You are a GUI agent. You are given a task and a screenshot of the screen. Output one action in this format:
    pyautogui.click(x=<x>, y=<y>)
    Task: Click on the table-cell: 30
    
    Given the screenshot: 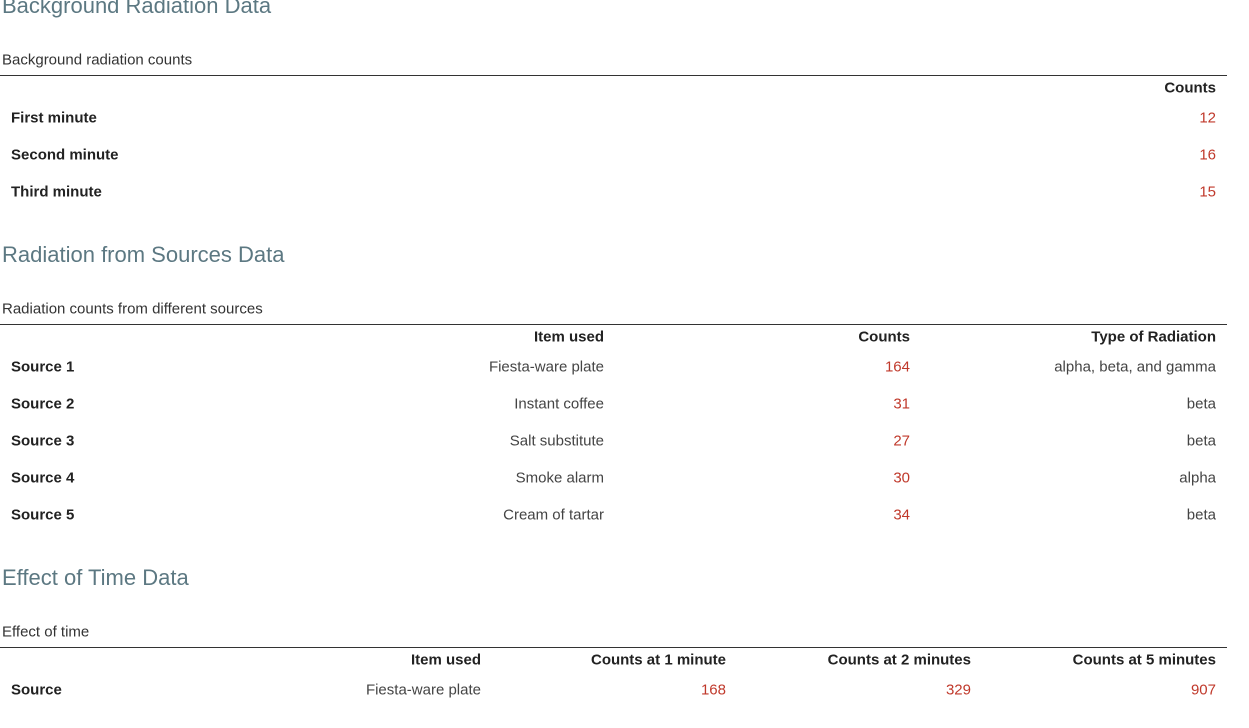 What is the action you would take?
    pyautogui.click(x=901, y=478)
    